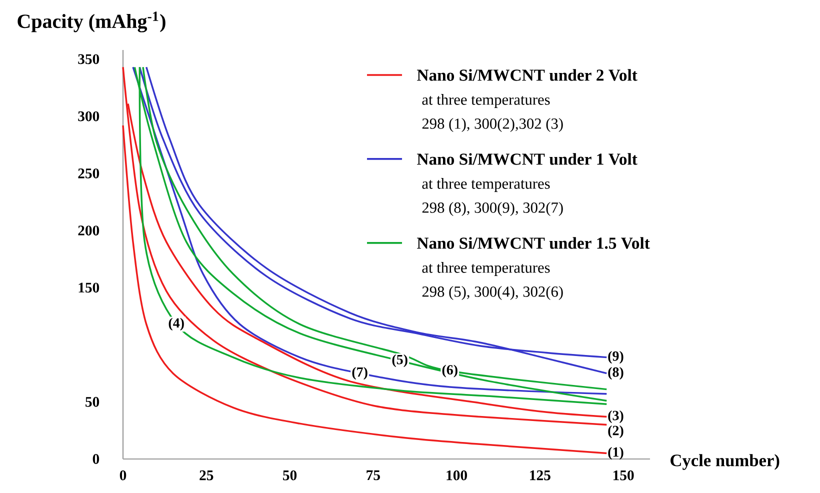 The image size is (820, 493). Describe the element at coordinates (492, 293) in the screenshot. I see `annotation: 298 (5), 300(4), 302(6)` at that location.